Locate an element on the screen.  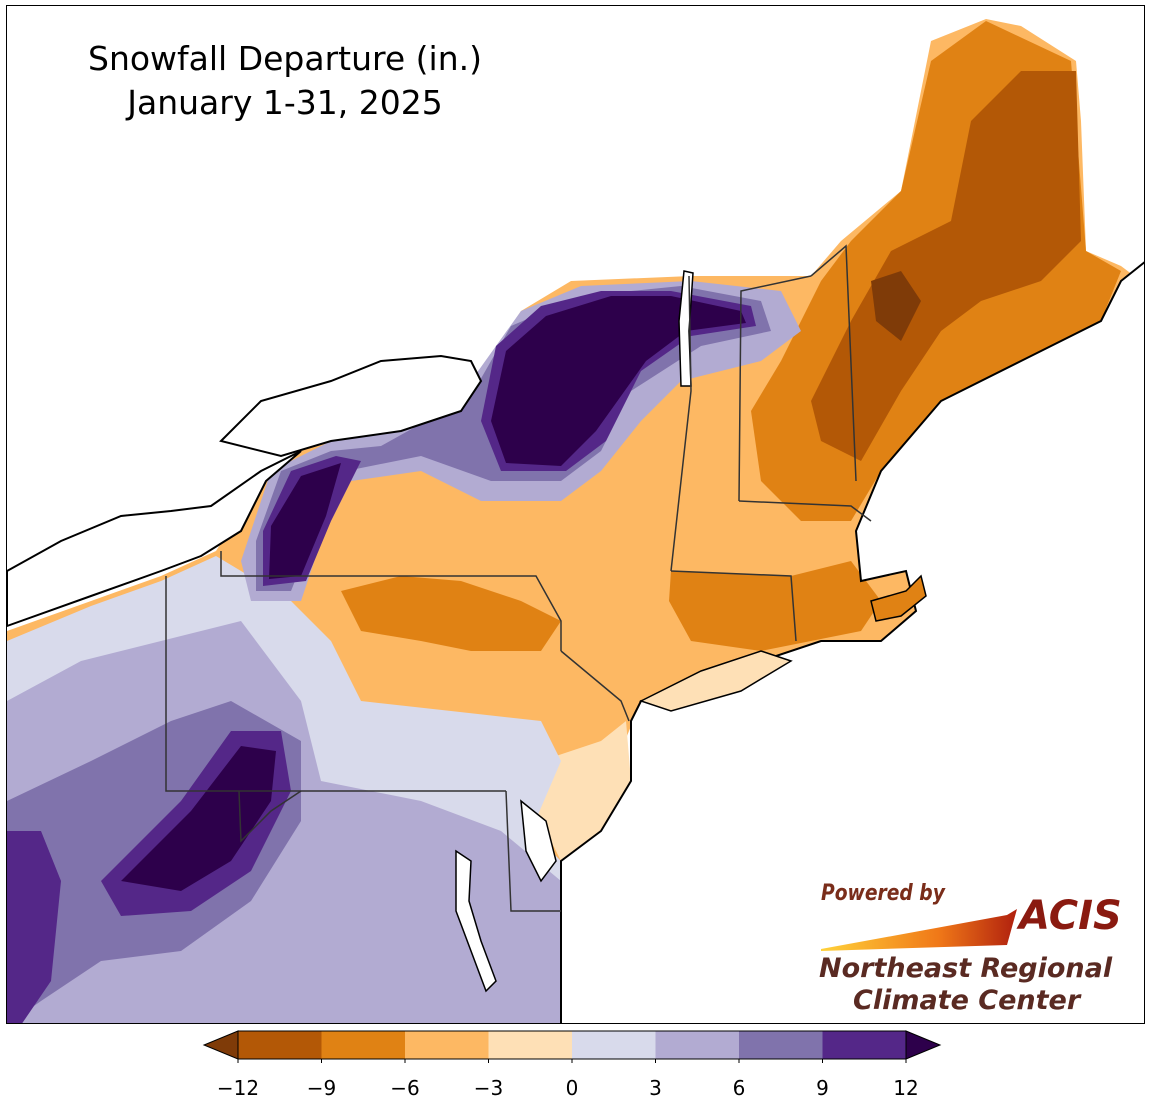
map-title: Snowfall Departure (in.) is located at coordinates (285, 58).